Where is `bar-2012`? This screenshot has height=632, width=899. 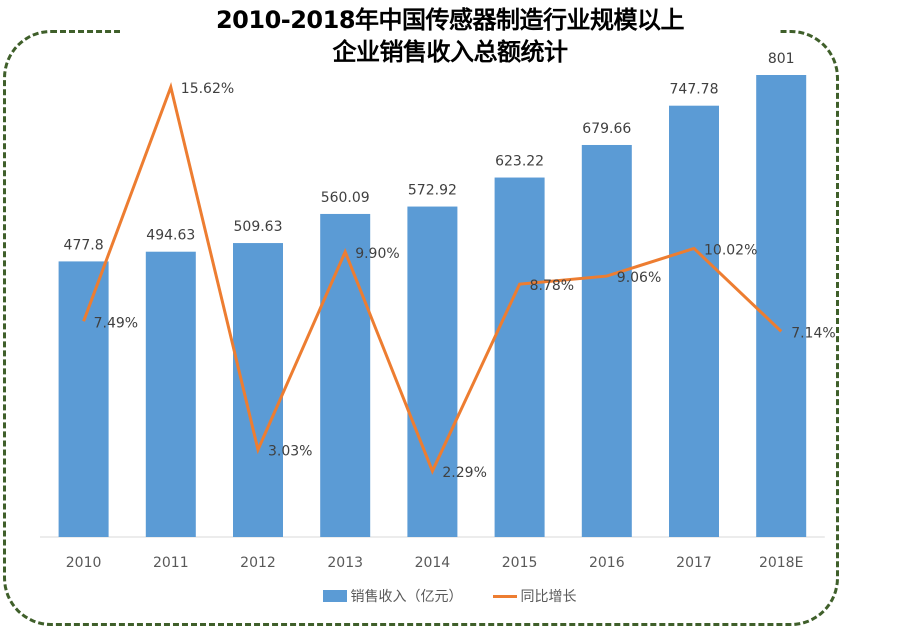
bar-2012 is located at coordinates (258, 390).